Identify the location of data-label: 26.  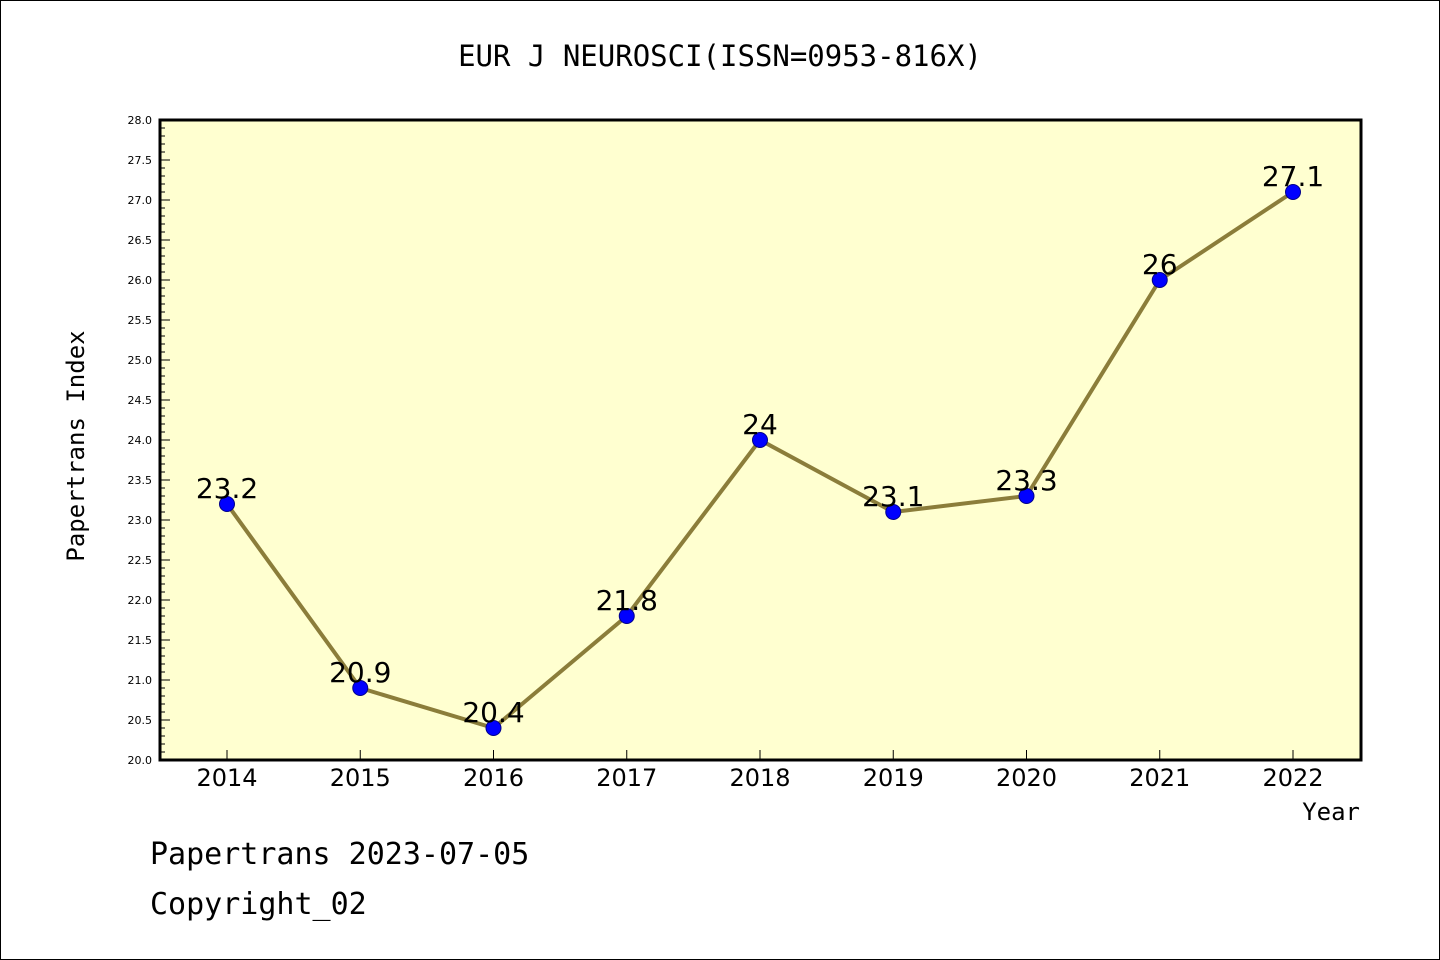
(1160, 264).